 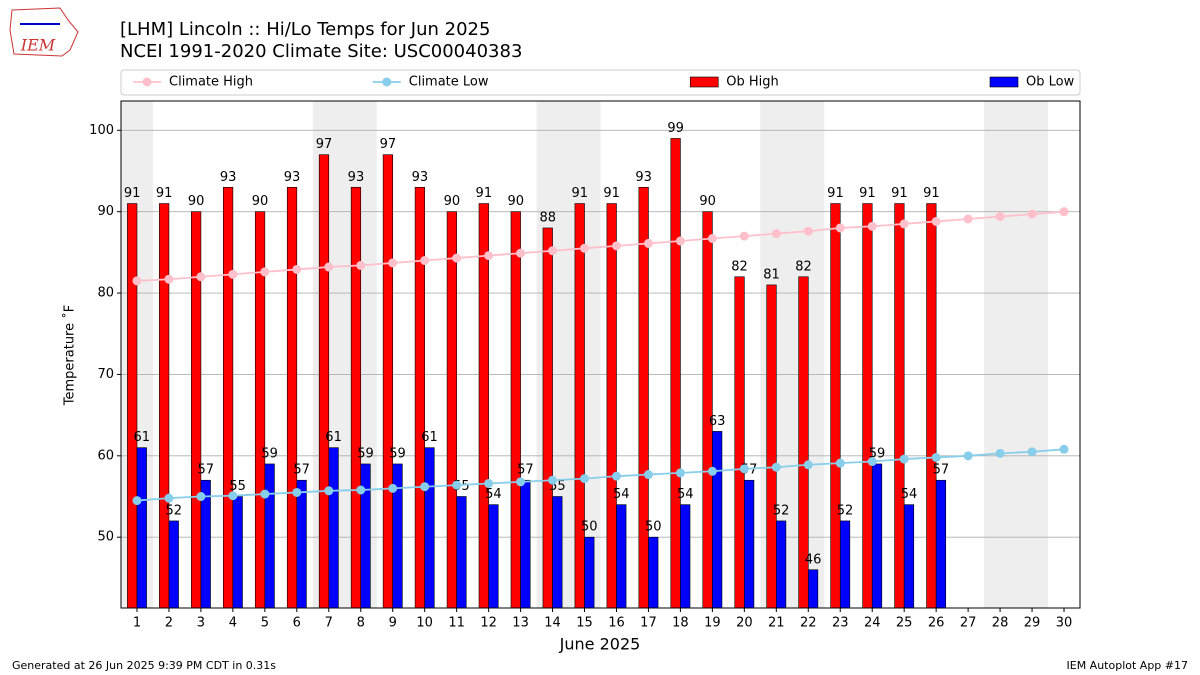 What do you see at coordinates (1064, 623) in the screenshot?
I see `x-tick-label: 30` at bounding box center [1064, 623].